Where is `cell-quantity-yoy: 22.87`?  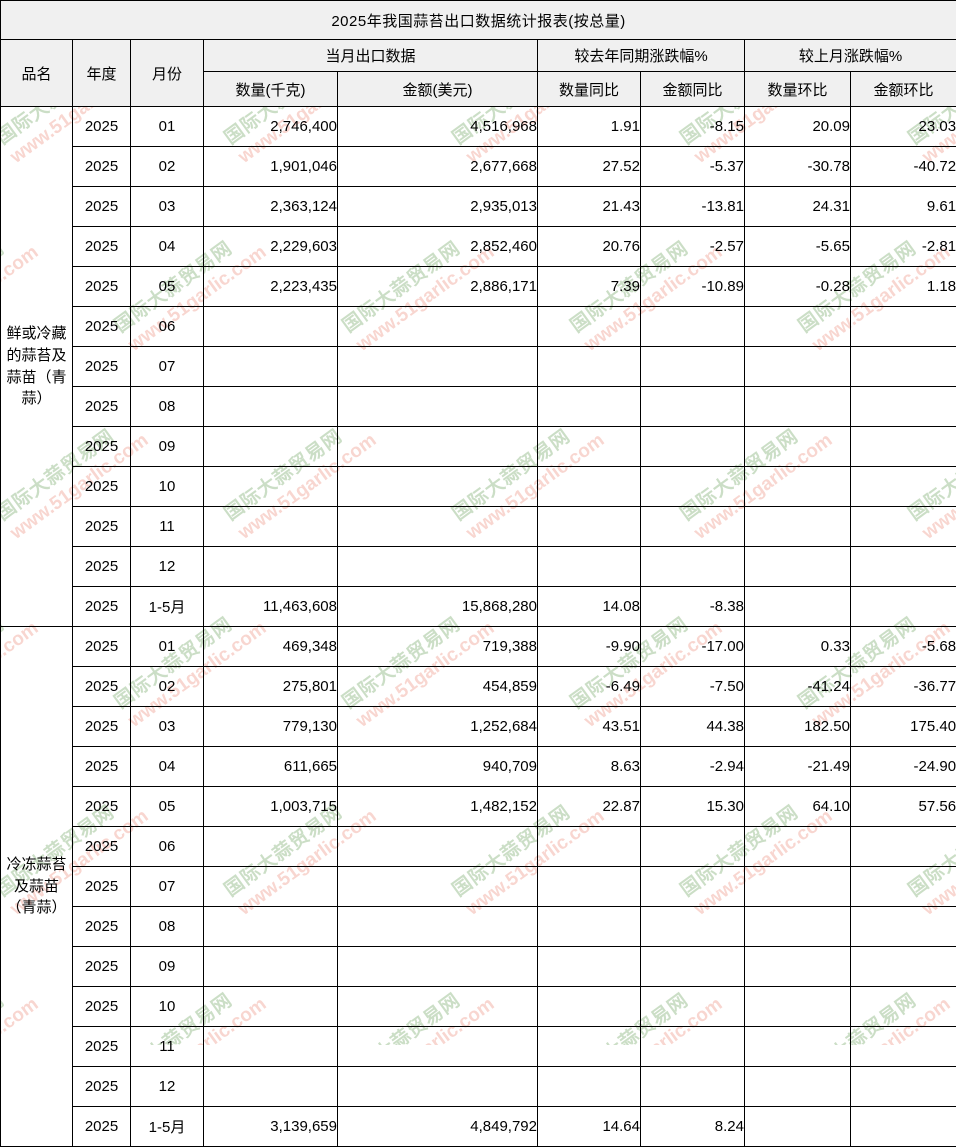 cell-quantity-yoy: 22.87 is located at coordinates (589, 807).